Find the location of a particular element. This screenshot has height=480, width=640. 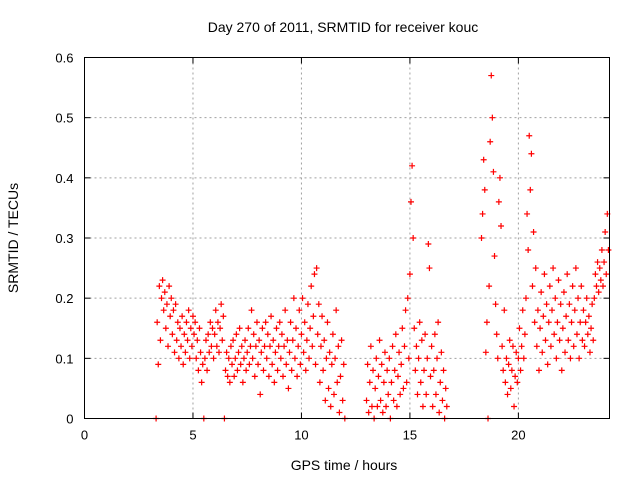

x-tick-label: 20 is located at coordinates (518, 435).